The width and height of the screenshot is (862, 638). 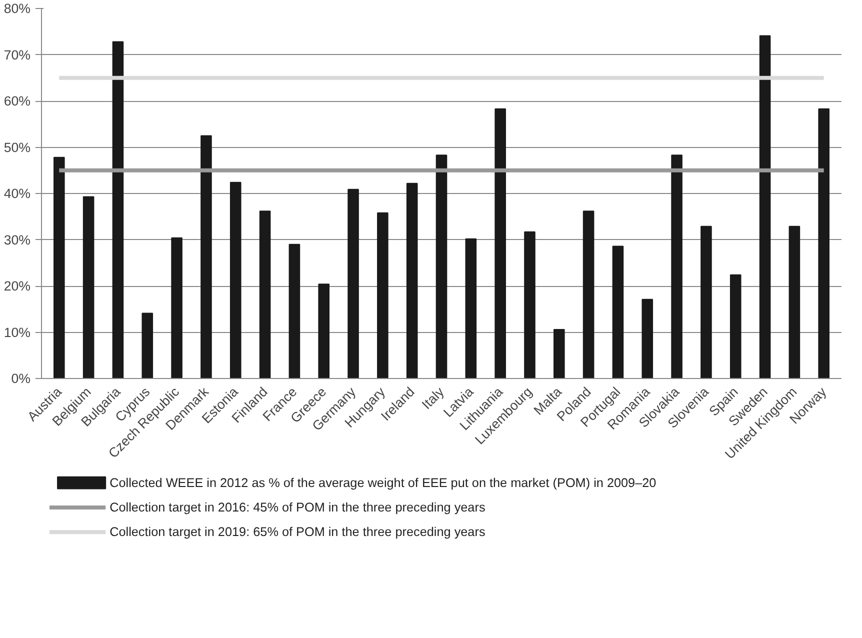 What do you see at coordinates (298, 507) in the screenshot?
I see `legend-label: Collection target in 2016: 45% of POM in the three preceding years` at bounding box center [298, 507].